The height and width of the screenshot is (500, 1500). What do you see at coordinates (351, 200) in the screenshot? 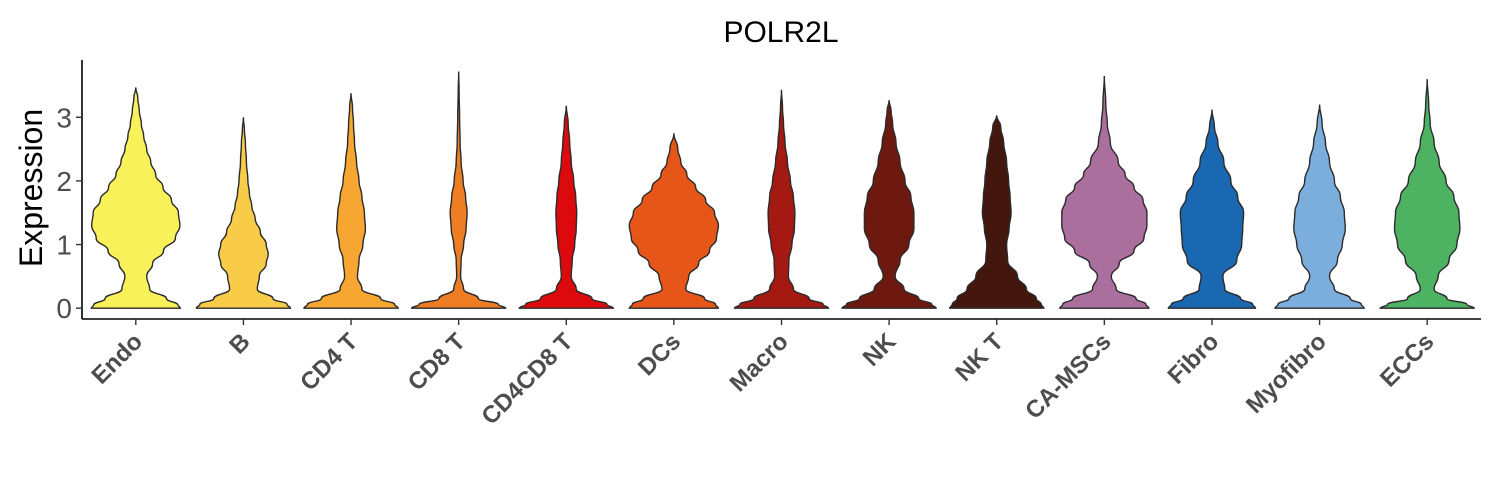
I see `violin-cd4-t` at bounding box center [351, 200].